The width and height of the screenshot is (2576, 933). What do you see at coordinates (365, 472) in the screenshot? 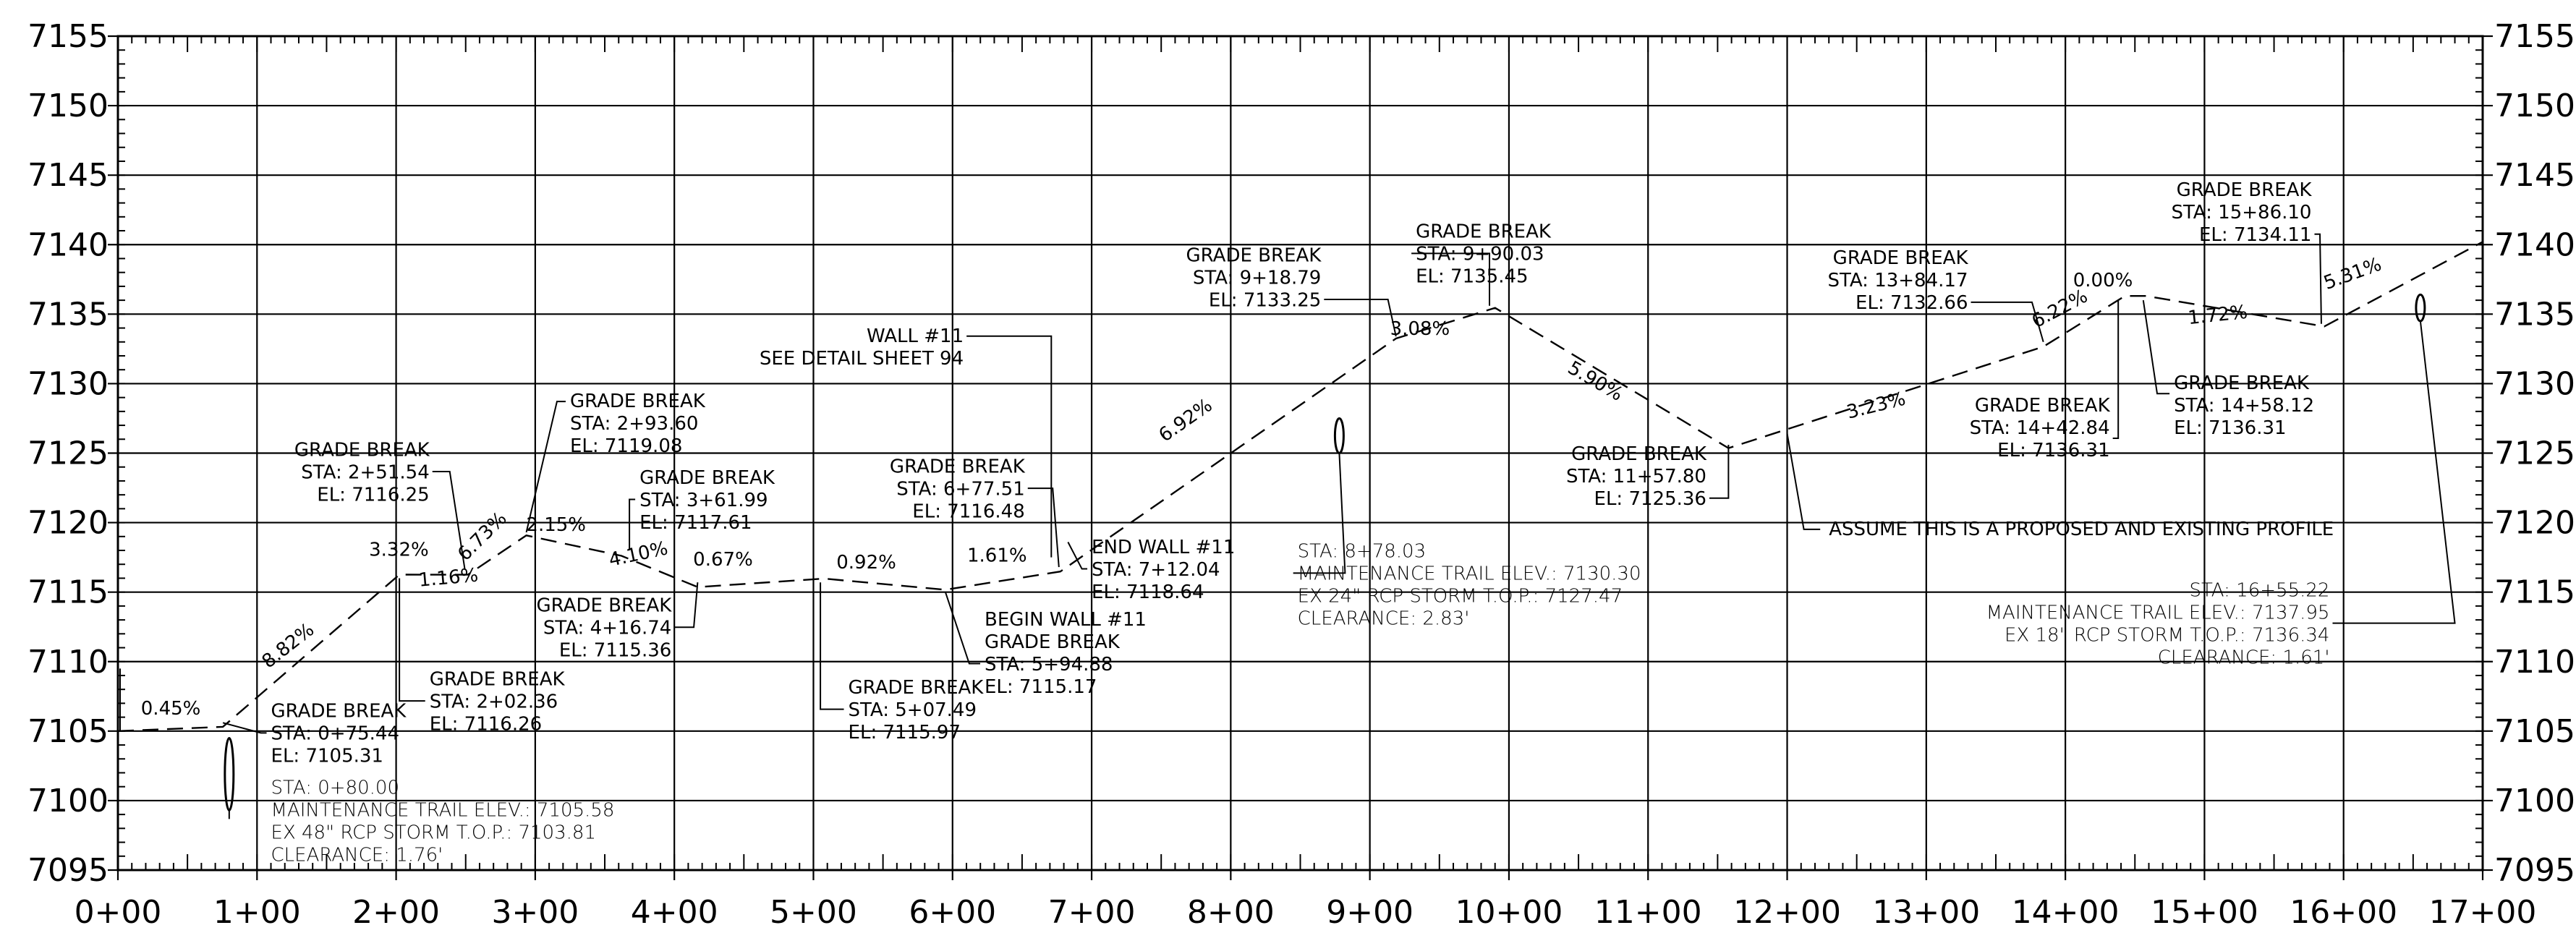
I see `grade-break-note-line: STA: 2+51.54` at bounding box center [365, 472].